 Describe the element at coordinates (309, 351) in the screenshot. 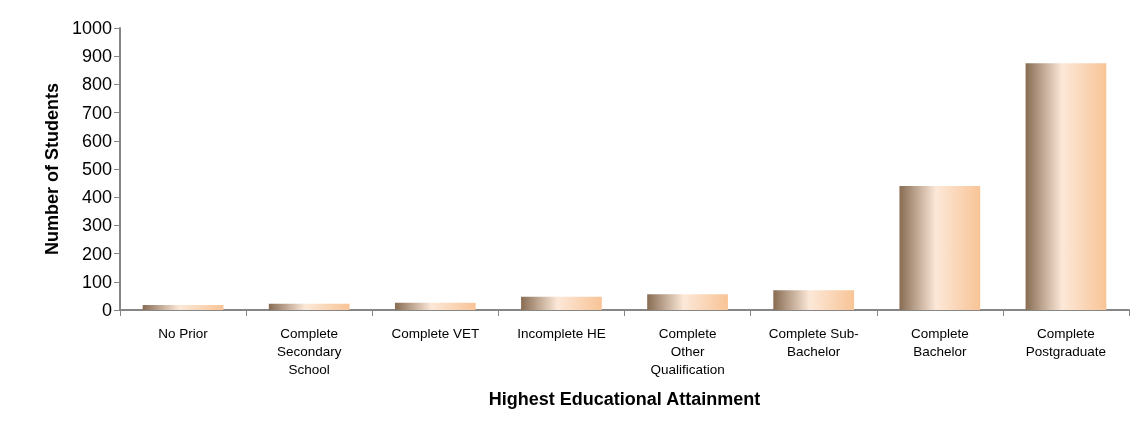

I see `x-tick-label: Complete Secondary School` at that location.